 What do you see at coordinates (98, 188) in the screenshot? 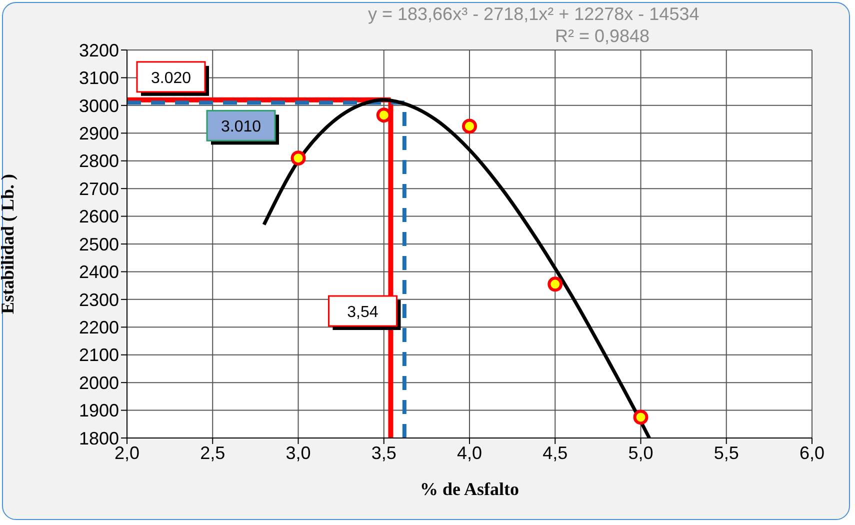
I see `y-tick-label: 2700` at bounding box center [98, 188].